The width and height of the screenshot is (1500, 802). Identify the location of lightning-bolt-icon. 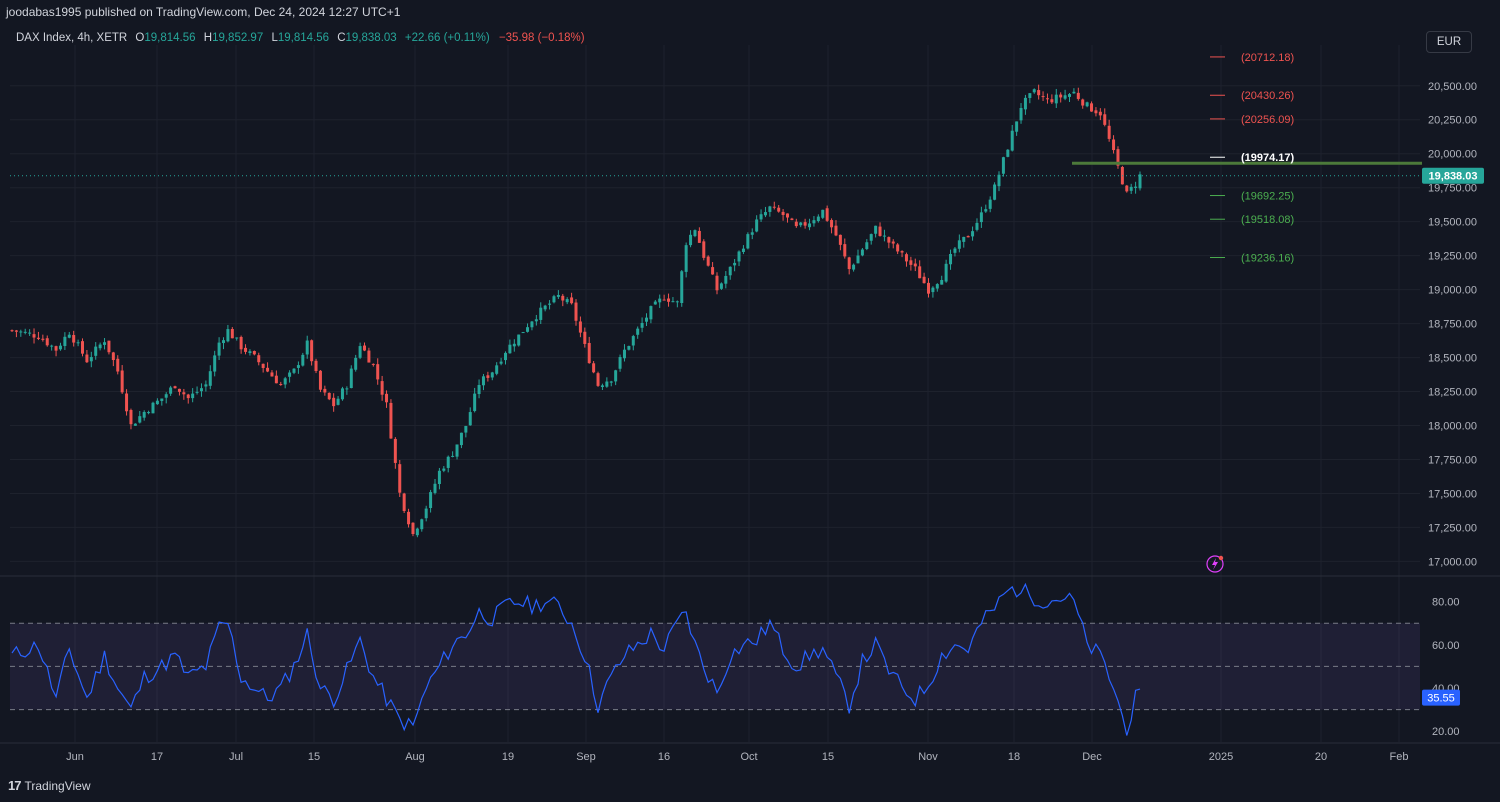
(1215, 564).